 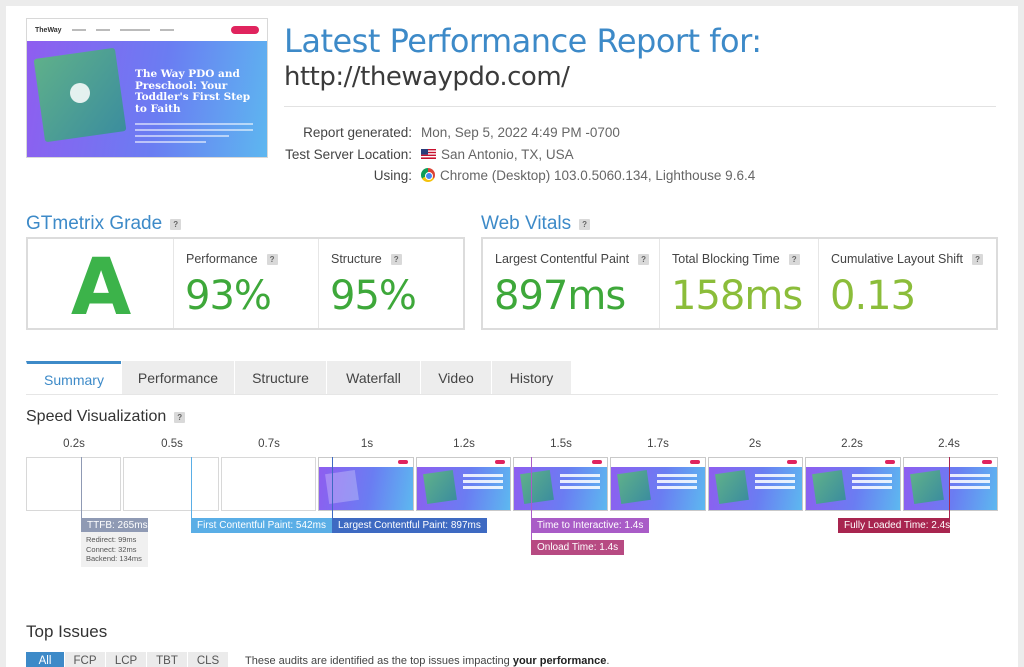 What do you see at coordinates (907, 259) in the screenshot?
I see `metric-label: Cumulative Layout Shift?` at bounding box center [907, 259].